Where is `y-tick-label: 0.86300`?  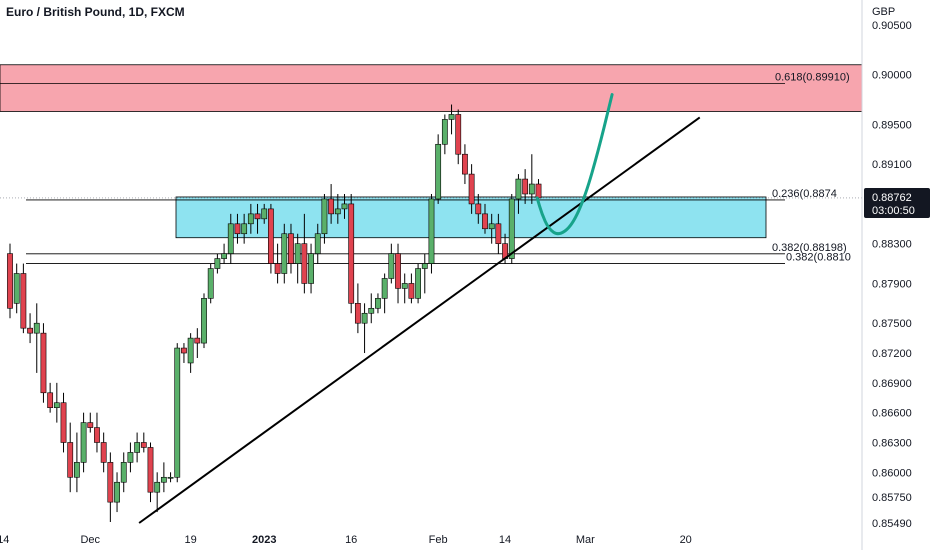 y-tick-label: 0.86300 is located at coordinates (892, 443).